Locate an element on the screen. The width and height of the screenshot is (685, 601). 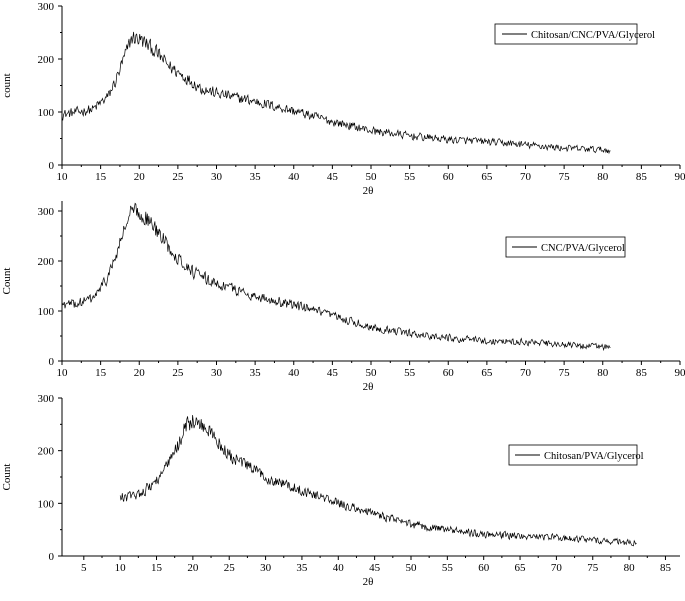
x-tick-label: 5 is located at coordinates (84, 568).